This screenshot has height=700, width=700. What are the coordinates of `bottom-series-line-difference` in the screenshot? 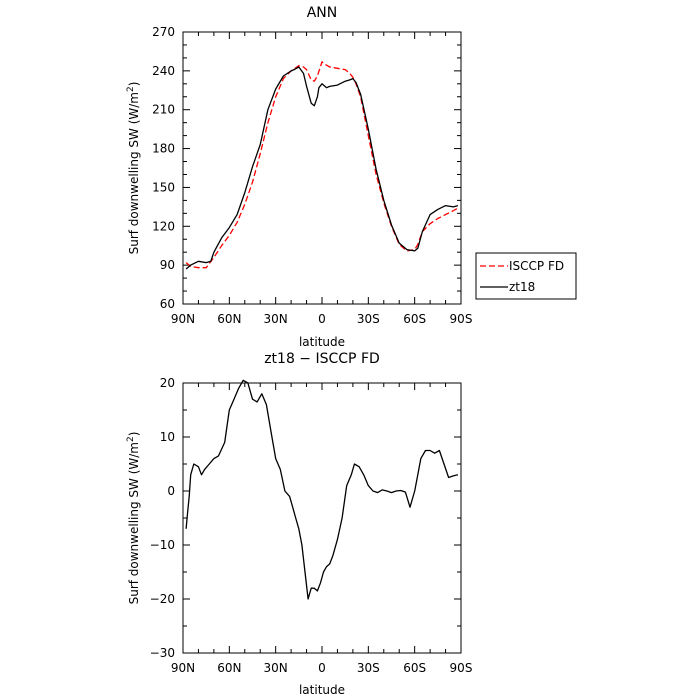 It's located at (322, 489).